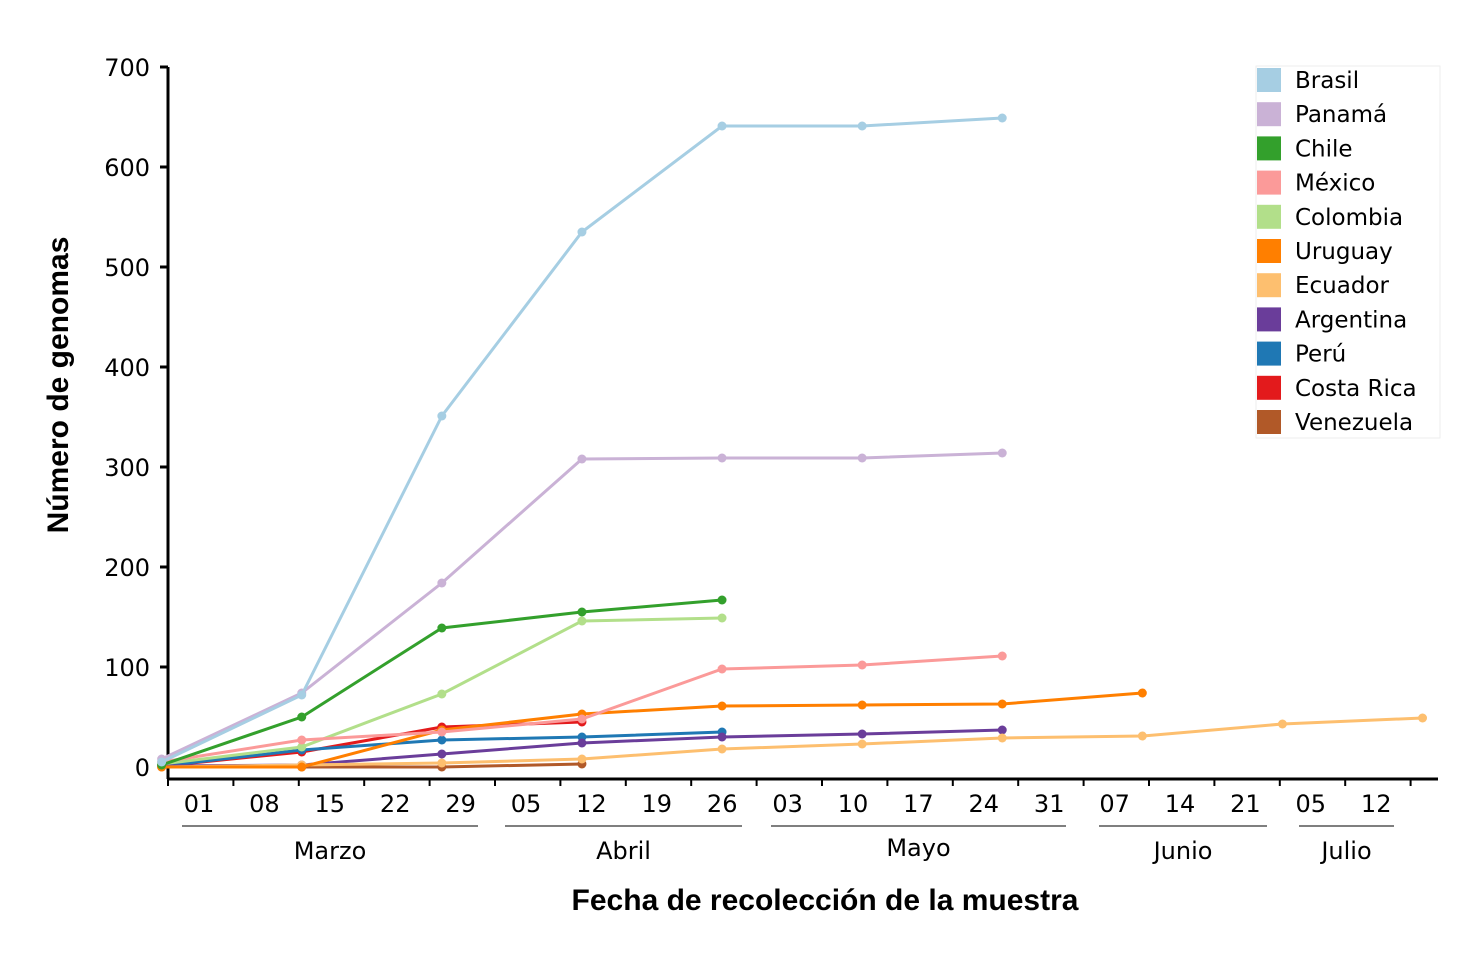  Describe the element at coordinates (1180, 804) in the screenshot. I see `x-tick-label: 14` at that location.